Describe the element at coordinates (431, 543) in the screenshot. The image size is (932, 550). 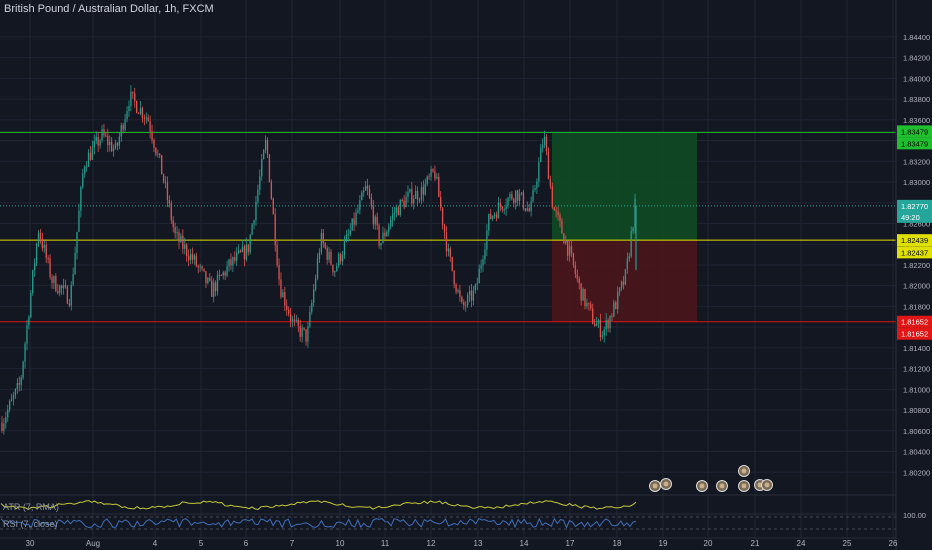
I see `x-tick-label: 12` at that location.